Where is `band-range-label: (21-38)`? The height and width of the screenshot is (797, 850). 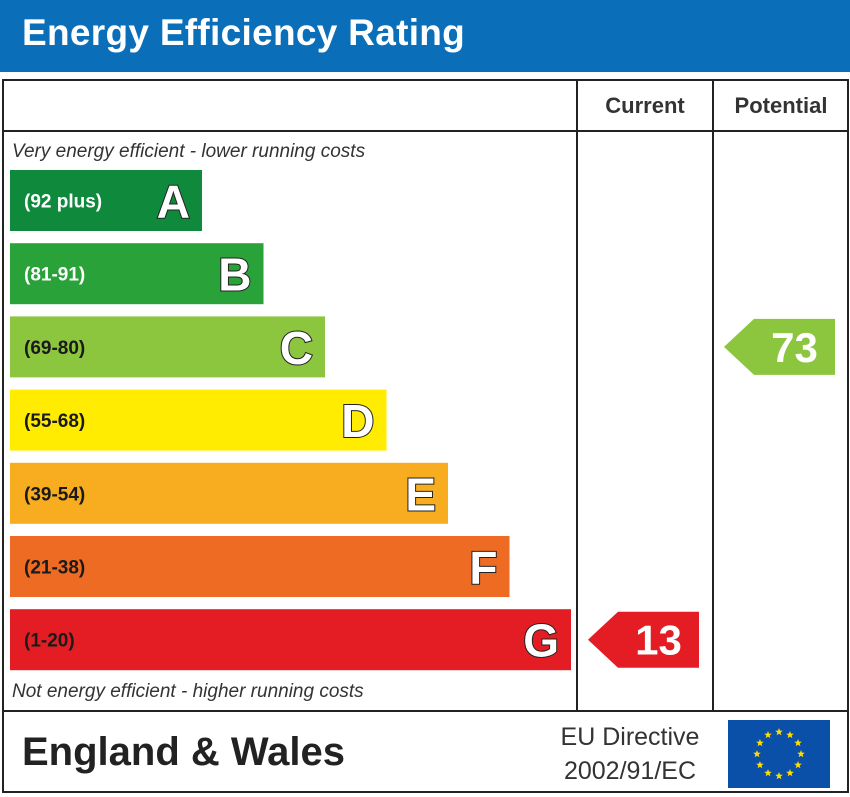
band-range-label: (21-38) is located at coordinates (54, 568).